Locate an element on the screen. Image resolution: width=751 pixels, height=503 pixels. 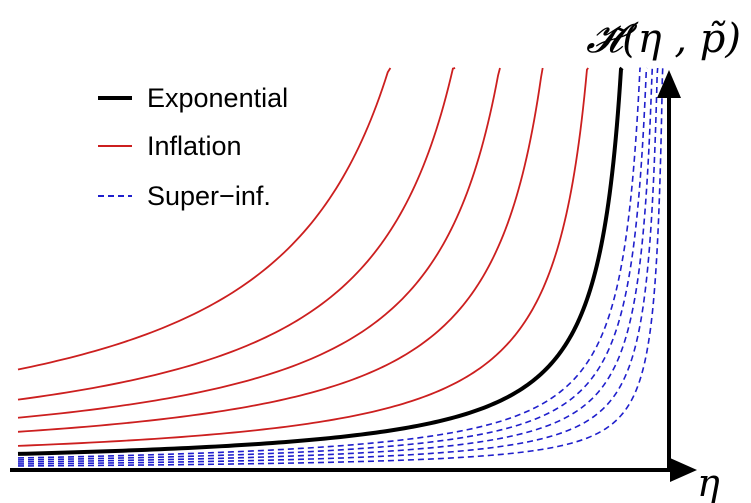
x-axis-label: η is located at coordinates (708, 482).